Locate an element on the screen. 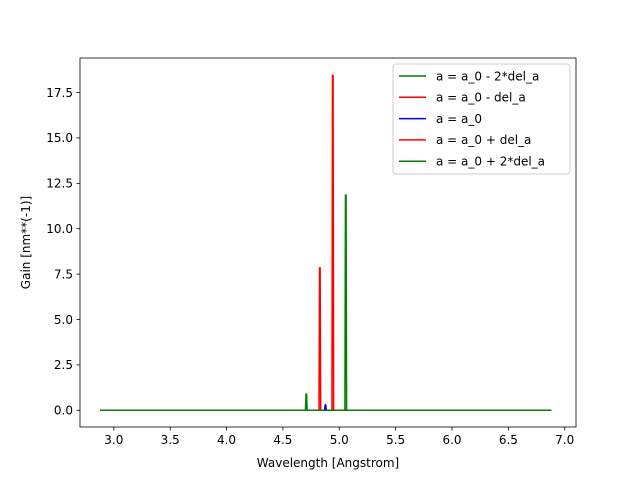 The image size is (640, 480). x-tick-label: 3.5 is located at coordinates (170, 440).